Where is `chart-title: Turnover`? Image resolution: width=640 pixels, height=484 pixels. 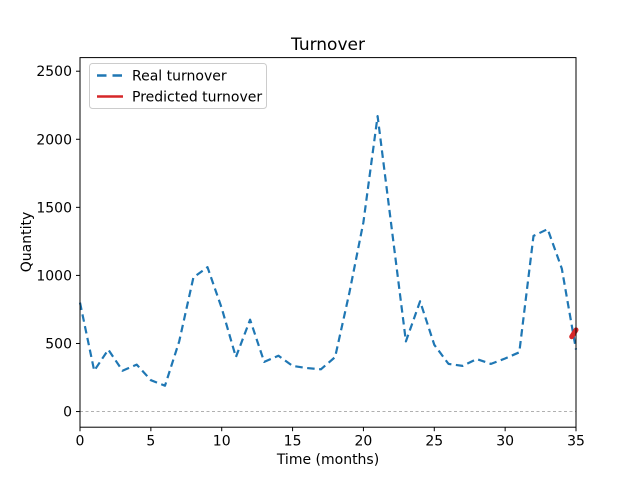
chart-title: Turnover is located at coordinates (327, 45).